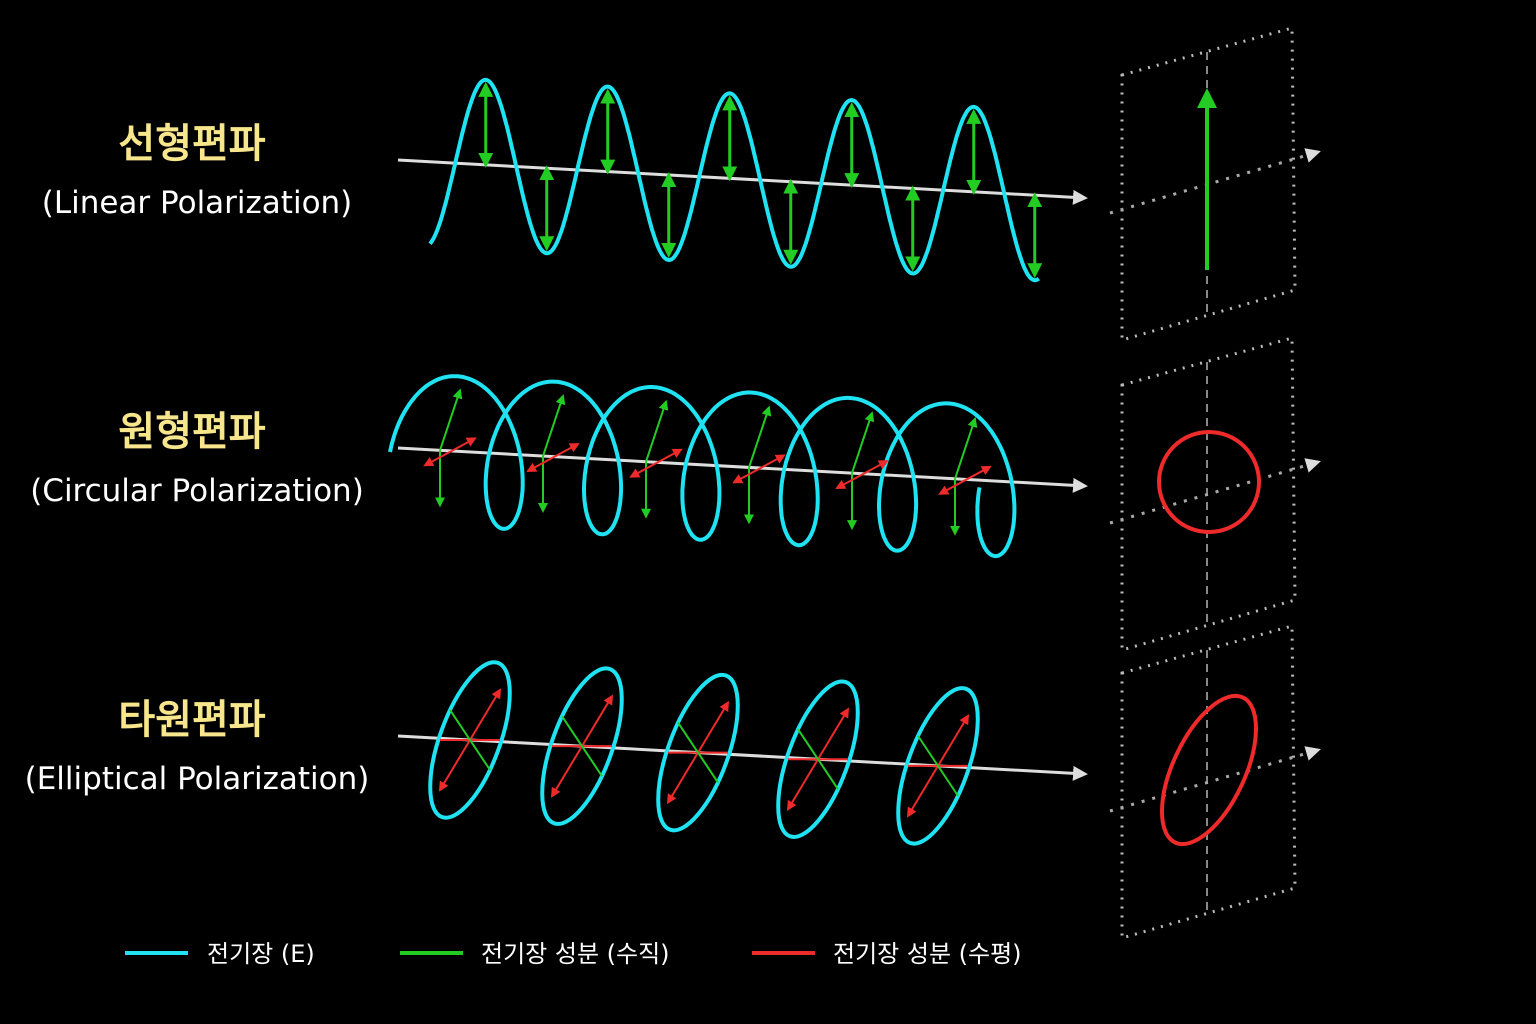 This screenshot has height=1024, width=1536. Describe the element at coordinates (197, 491) in the screenshot. I see `row-subtitle: (Circular Polarization)` at that location.